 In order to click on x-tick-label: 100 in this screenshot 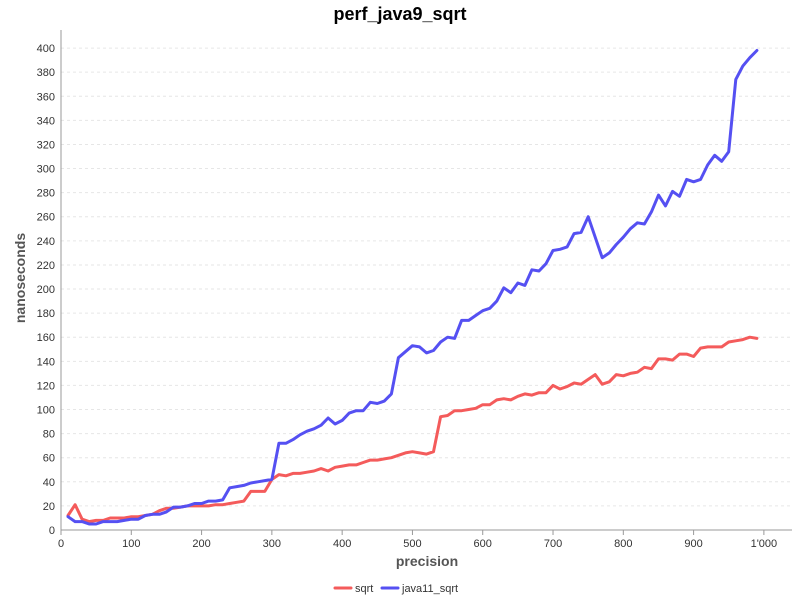, I will do `click(131, 544)`.